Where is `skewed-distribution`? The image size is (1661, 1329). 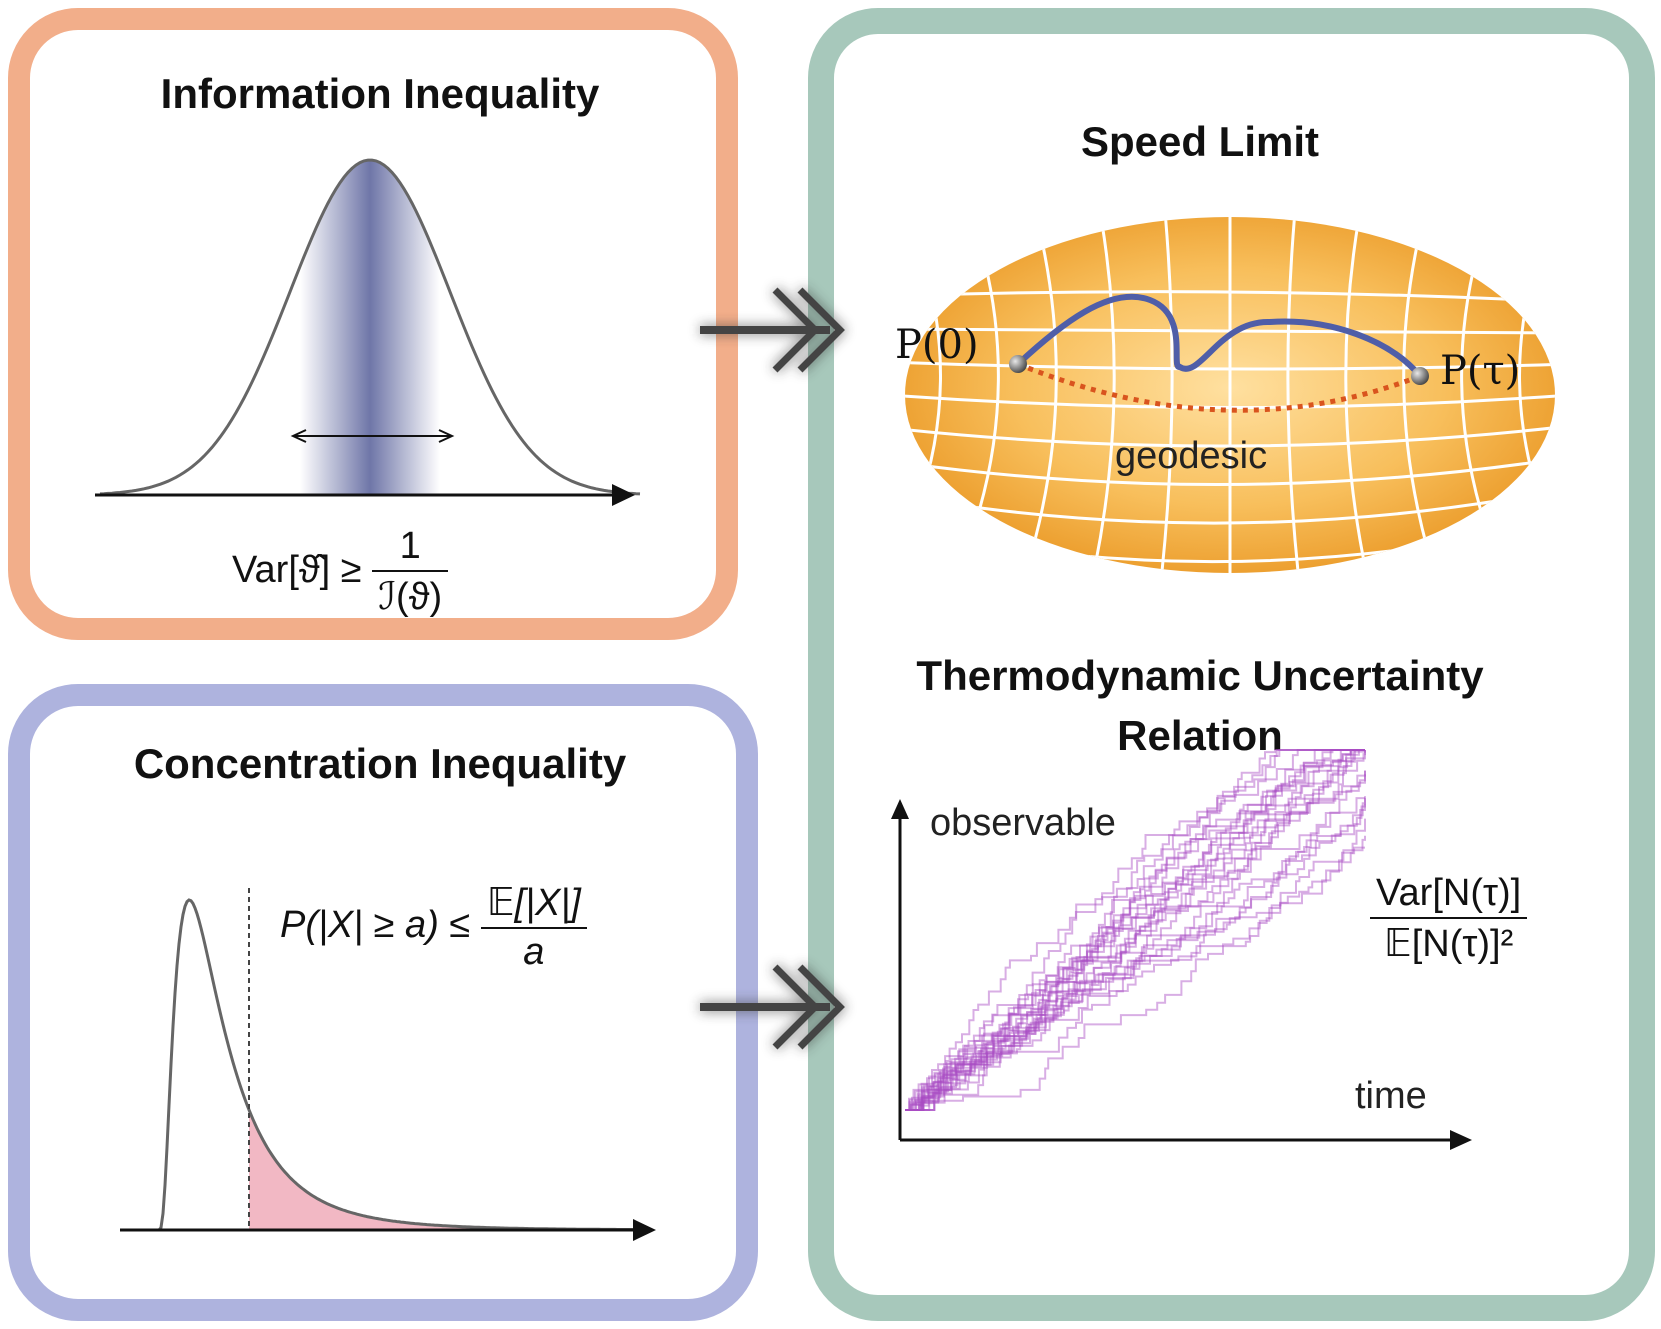
skewed-distribution is located at coordinates (388, 1064).